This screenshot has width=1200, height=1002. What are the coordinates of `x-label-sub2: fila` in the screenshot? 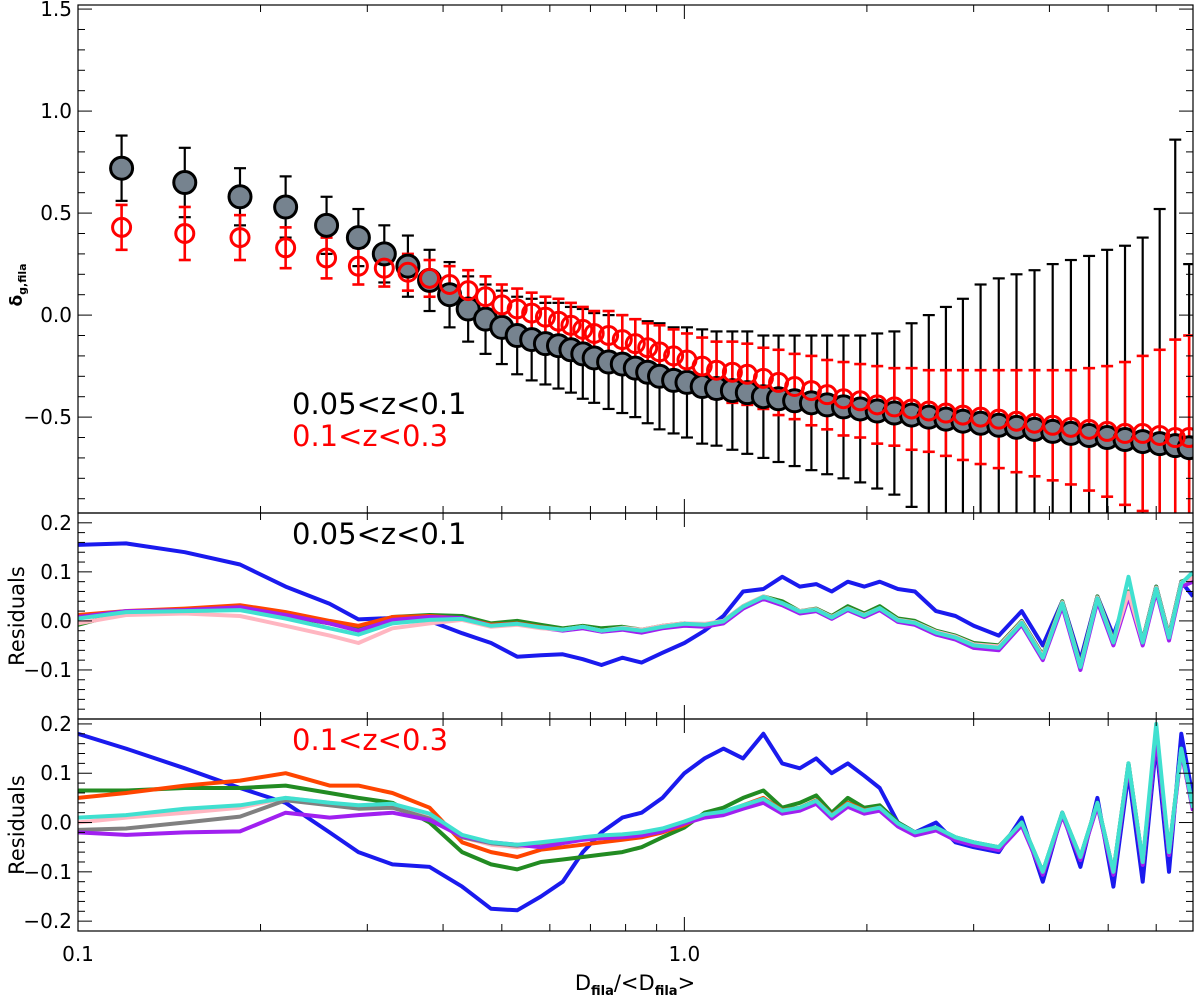 It's located at (666, 991).